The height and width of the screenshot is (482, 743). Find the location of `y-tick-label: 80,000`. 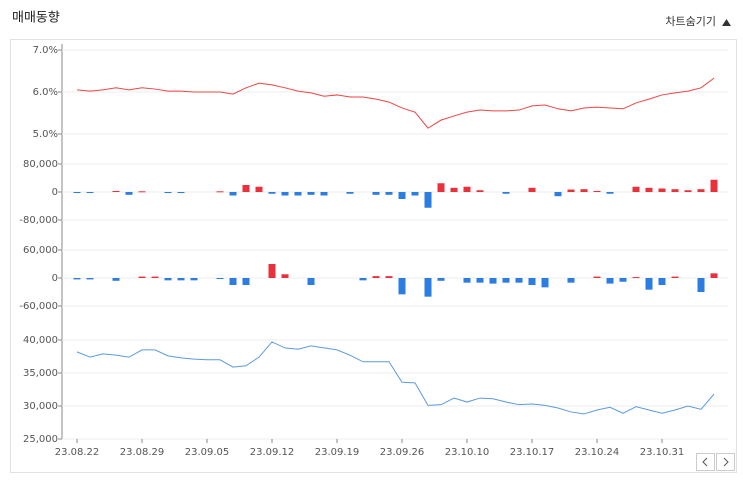

y-tick-label: 80,000 is located at coordinates (40, 164).